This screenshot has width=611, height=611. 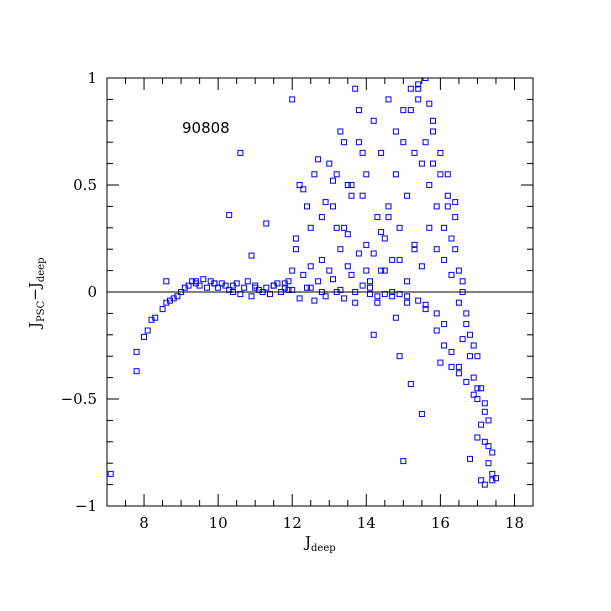 I want to click on chart-annotation: 90808, so click(x=206, y=128).